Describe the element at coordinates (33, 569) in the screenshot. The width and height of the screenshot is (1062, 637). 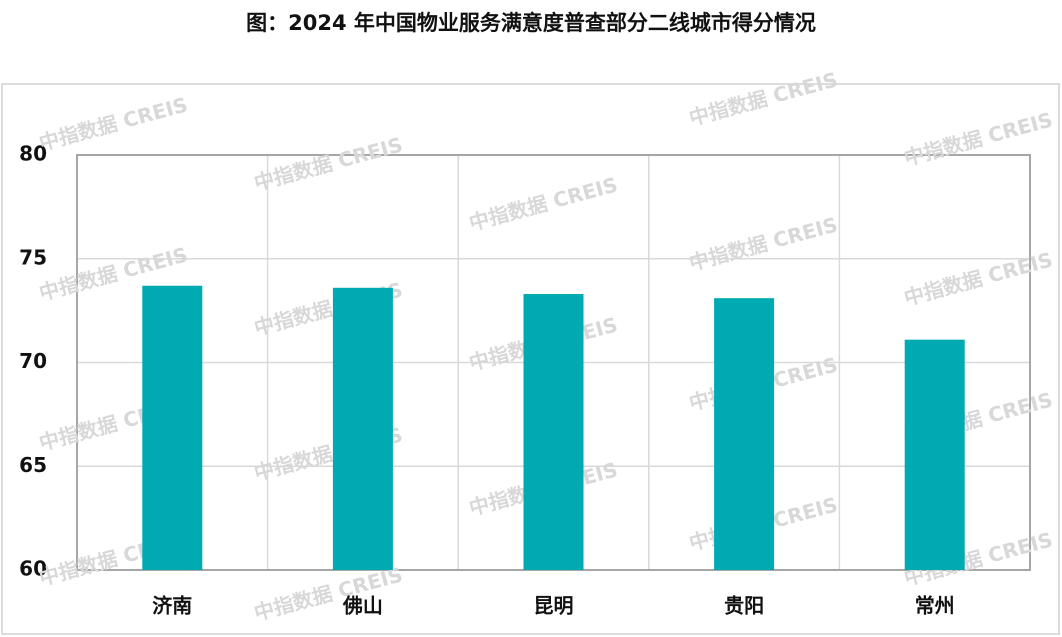
I see `y-tick-label: 60` at that location.